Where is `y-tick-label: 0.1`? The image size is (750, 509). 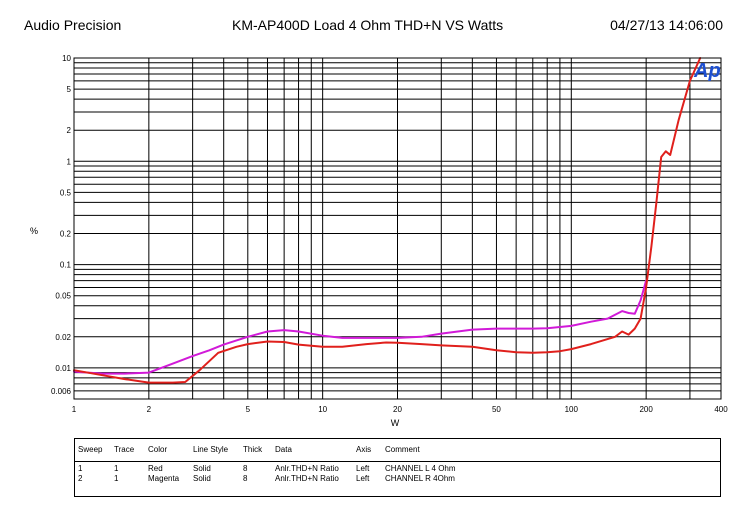
y-tick-label: 0.1 is located at coordinates (66, 265).